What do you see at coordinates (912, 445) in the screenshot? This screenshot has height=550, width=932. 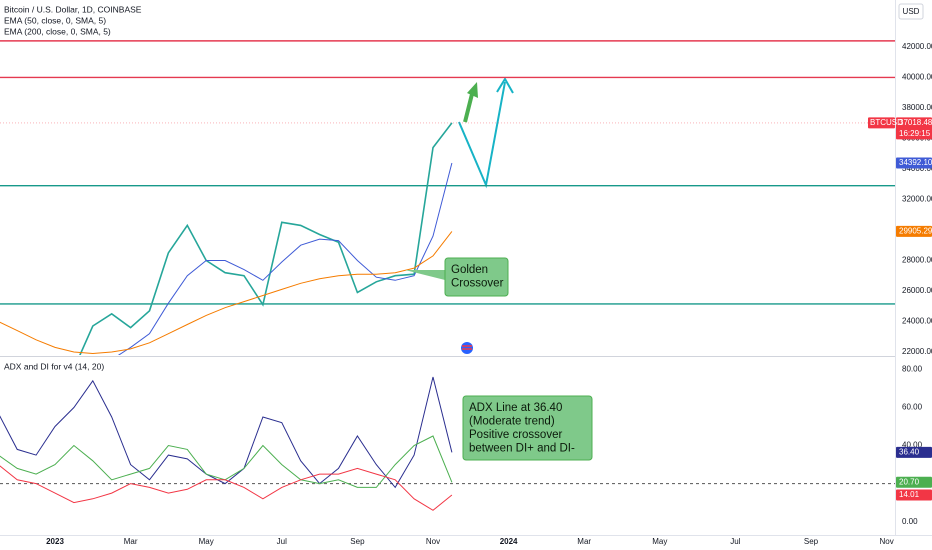 I see `y-tick-label: 40.00` at bounding box center [912, 445].